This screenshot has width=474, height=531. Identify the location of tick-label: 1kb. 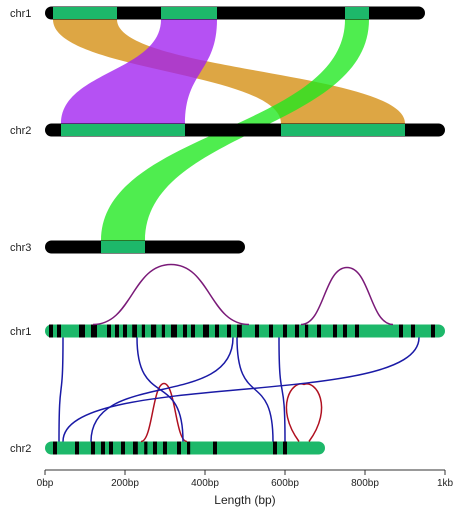
(445, 483).